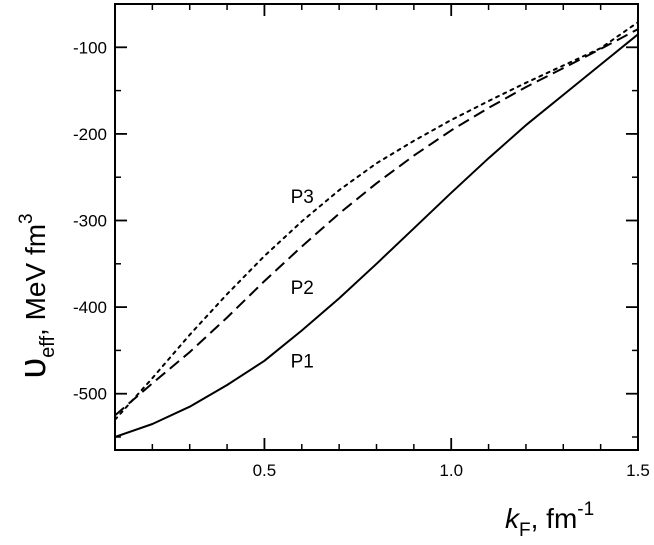 Image resolution: width=654 pixels, height=545 pixels. I want to click on series-annotation-p3: P3, so click(302, 197).